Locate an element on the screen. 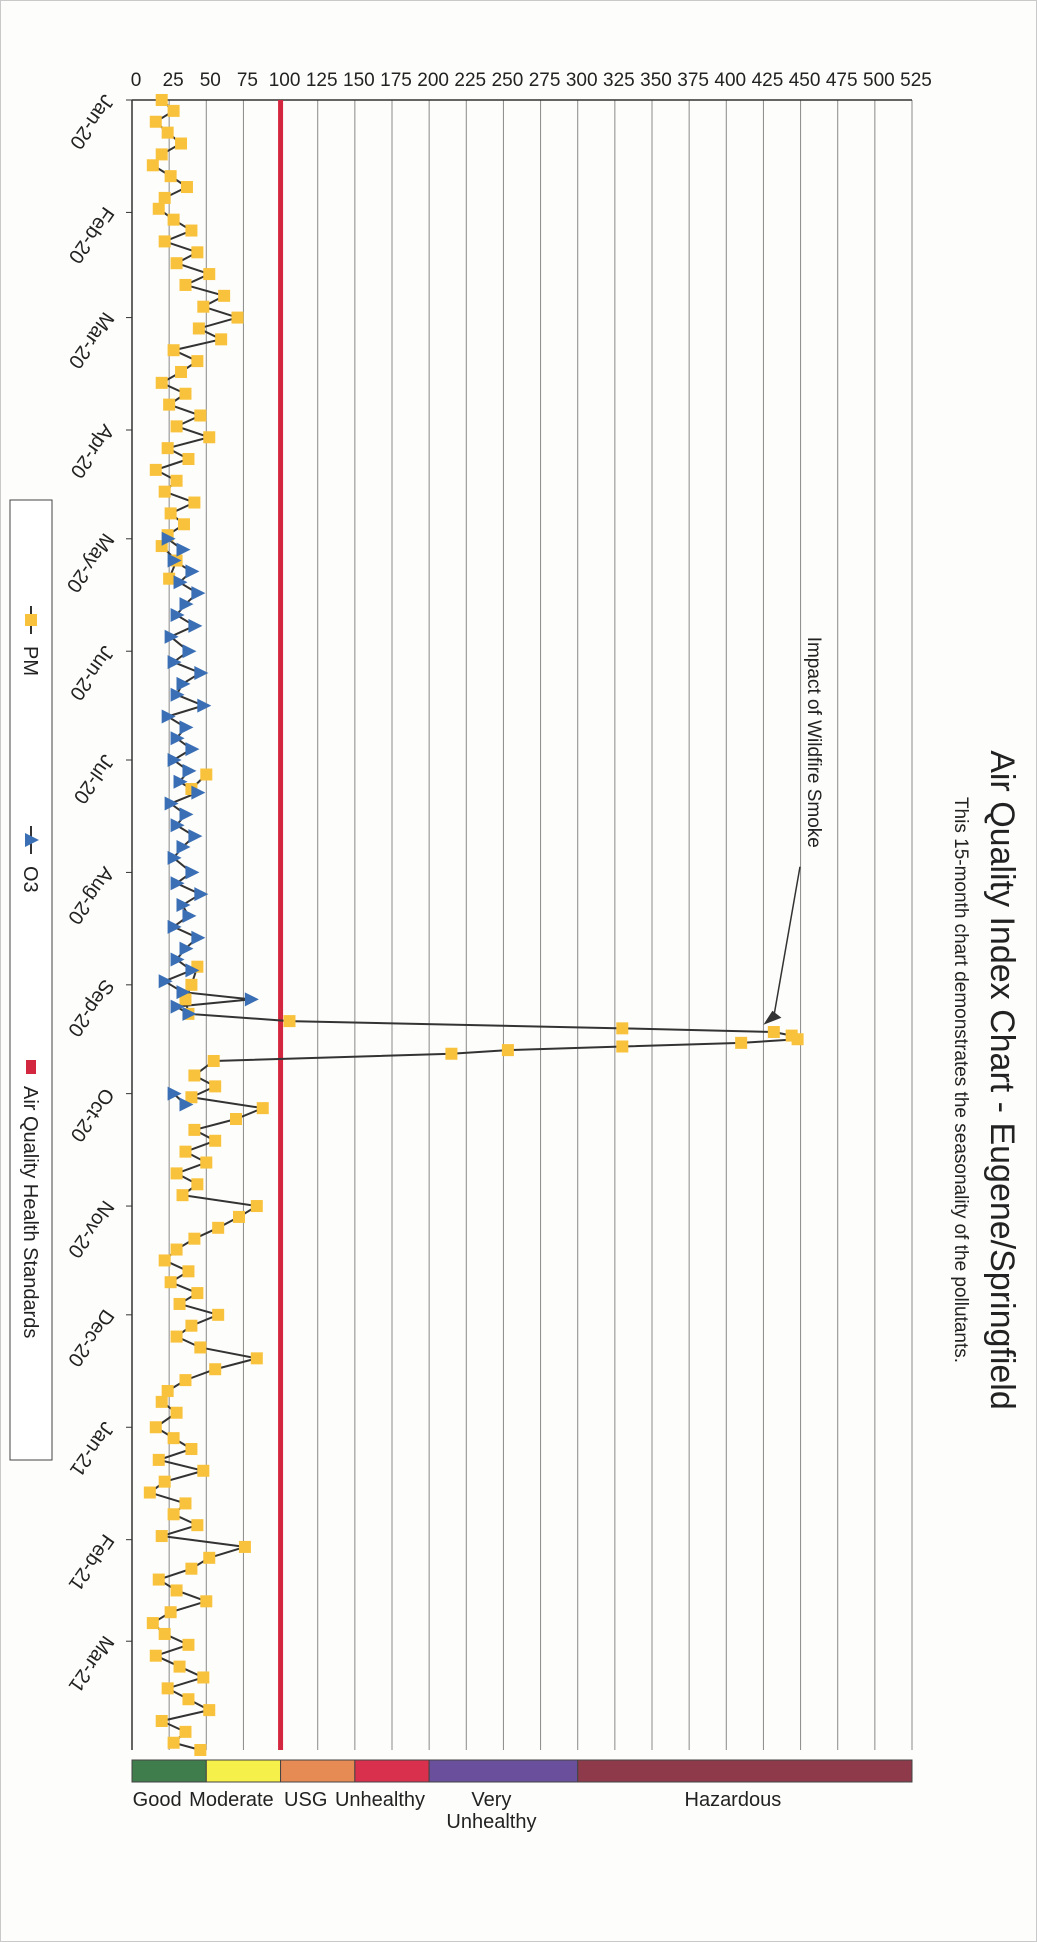  x-tick-label: Jul-20 is located at coordinates (93, 778).